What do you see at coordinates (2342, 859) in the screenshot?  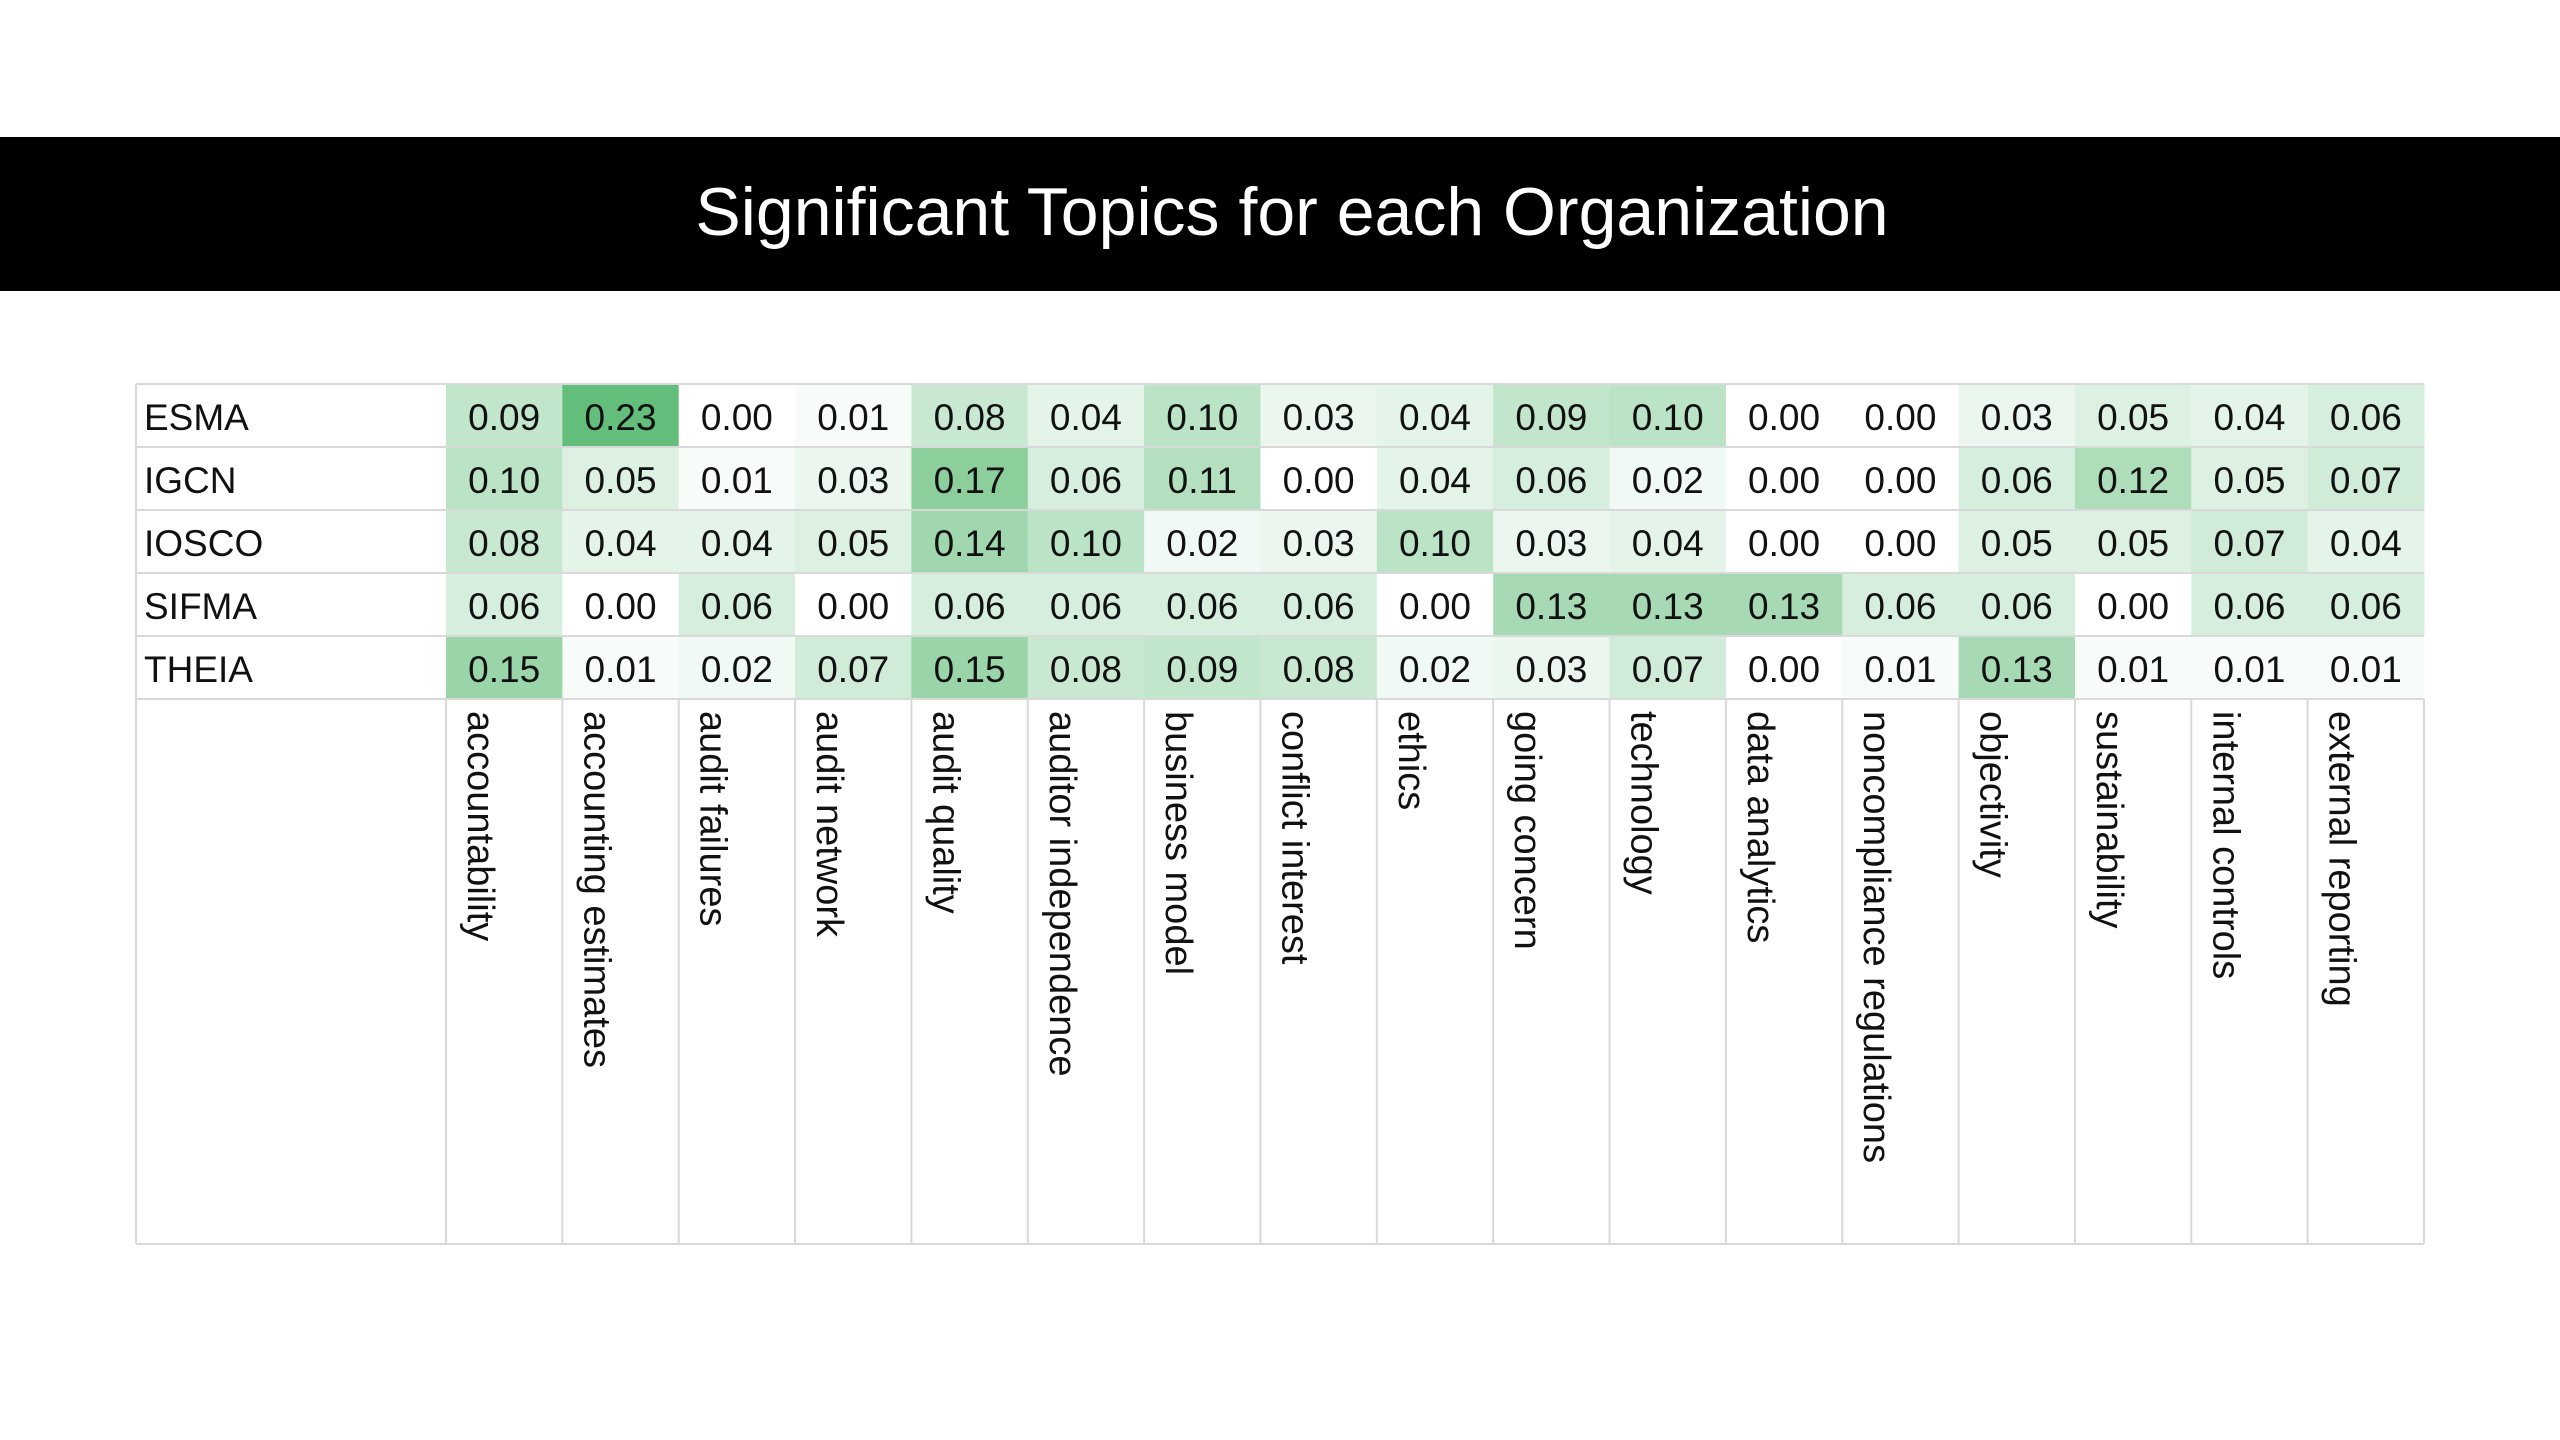 I see `column-label: external reporting` at bounding box center [2342, 859].